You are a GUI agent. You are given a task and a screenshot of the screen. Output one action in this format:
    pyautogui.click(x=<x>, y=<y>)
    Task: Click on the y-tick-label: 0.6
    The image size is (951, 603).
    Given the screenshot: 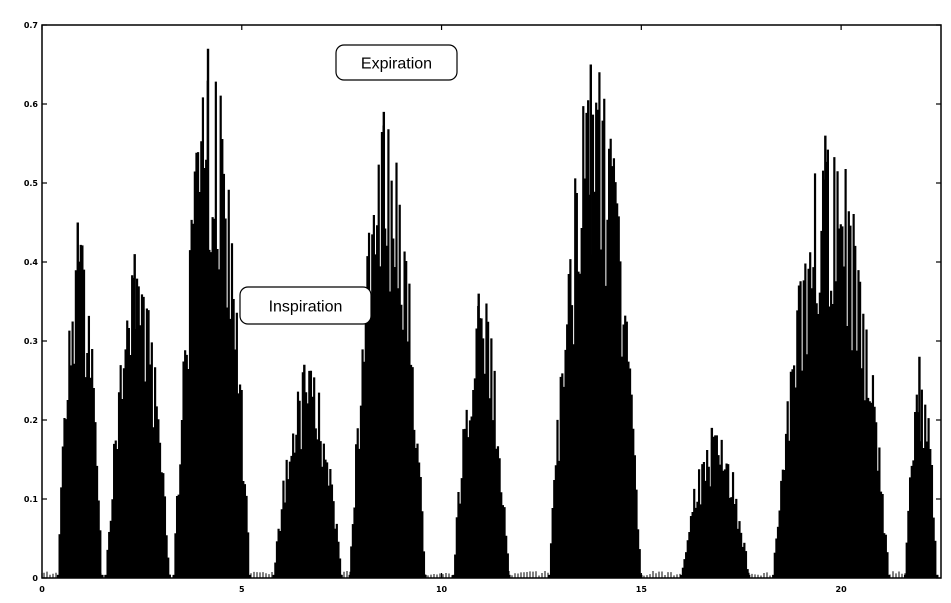 What is the action you would take?
    pyautogui.click(x=31, y=104)
    